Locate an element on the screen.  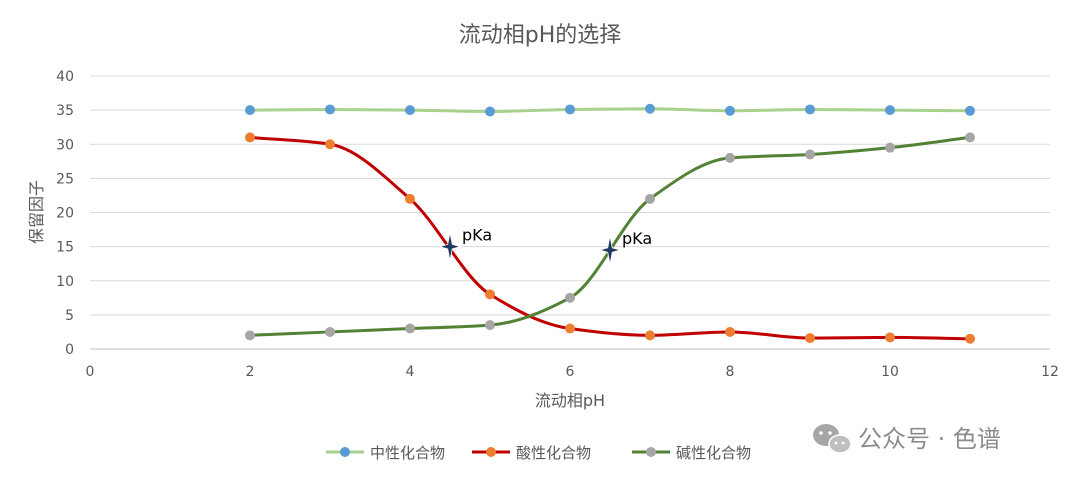
legend-label: 碱性化合物 is located at coordinates (713, 453).